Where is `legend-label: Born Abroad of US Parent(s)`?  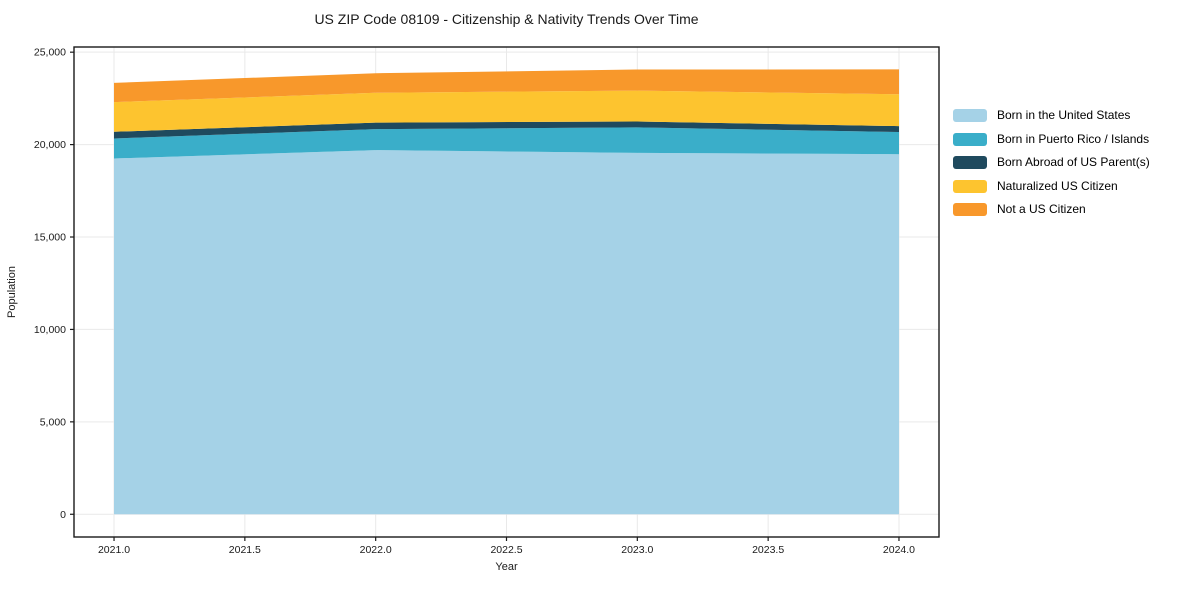 legend-label: Born Abroad of US Parent(s) is located at coordinates (1073, 162).